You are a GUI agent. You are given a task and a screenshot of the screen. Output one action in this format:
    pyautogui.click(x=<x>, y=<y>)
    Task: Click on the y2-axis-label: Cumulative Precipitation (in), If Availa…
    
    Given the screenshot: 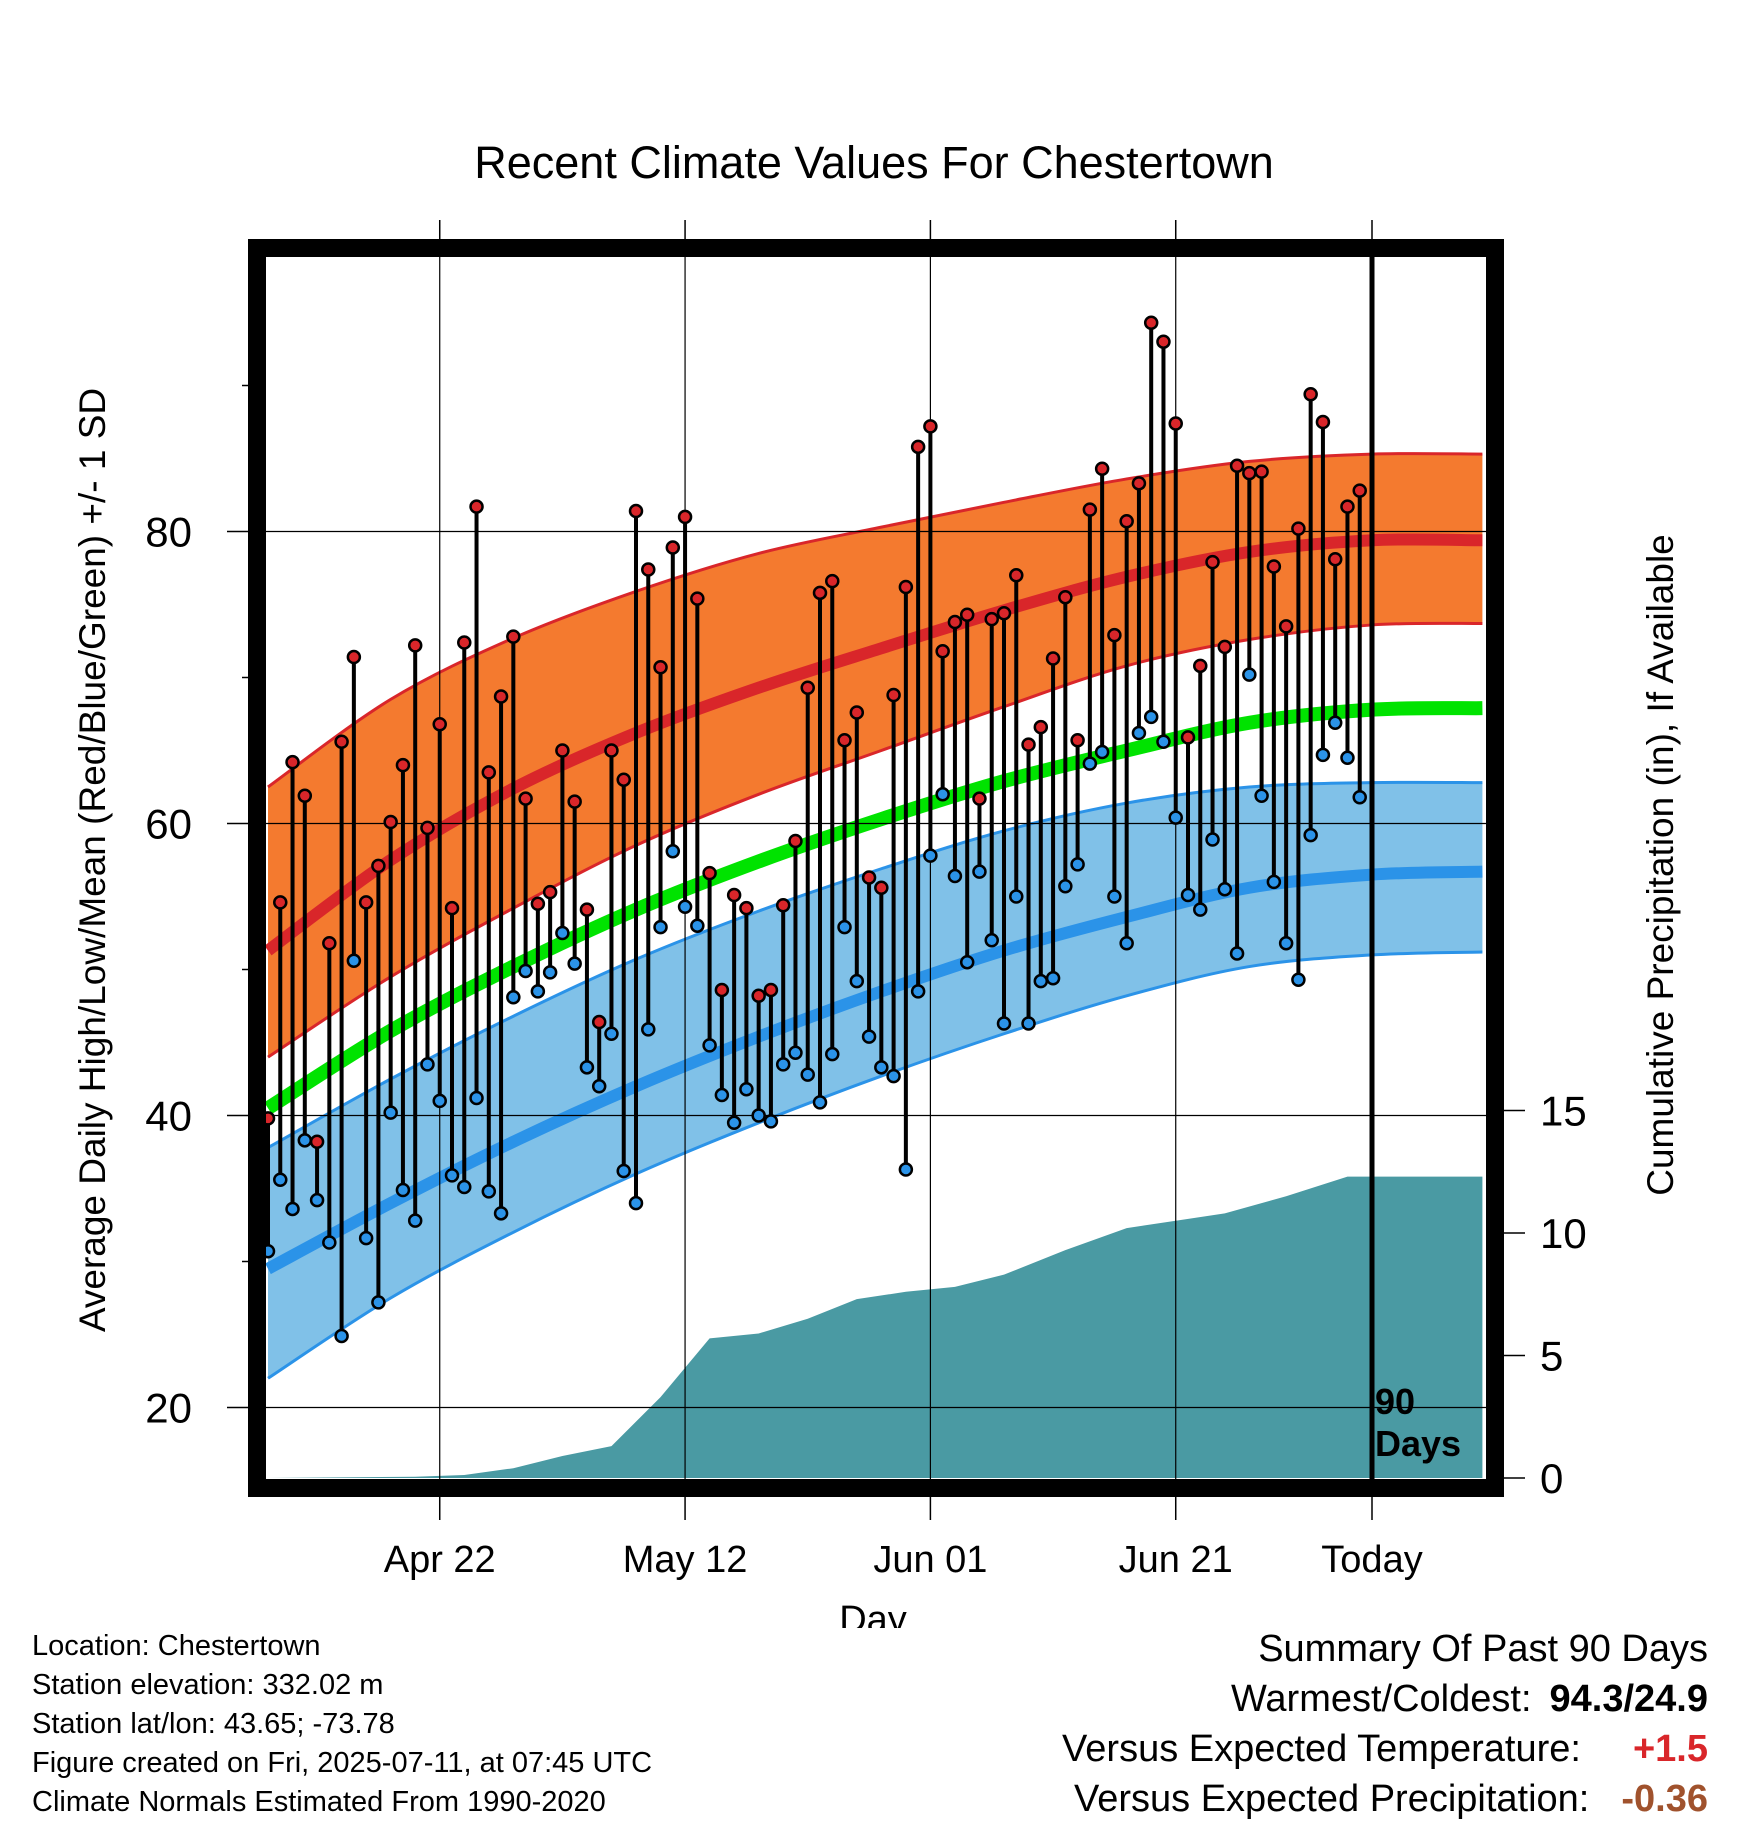 What is the action you would take?
    pyautogui.click(x=1660, y=865)
    